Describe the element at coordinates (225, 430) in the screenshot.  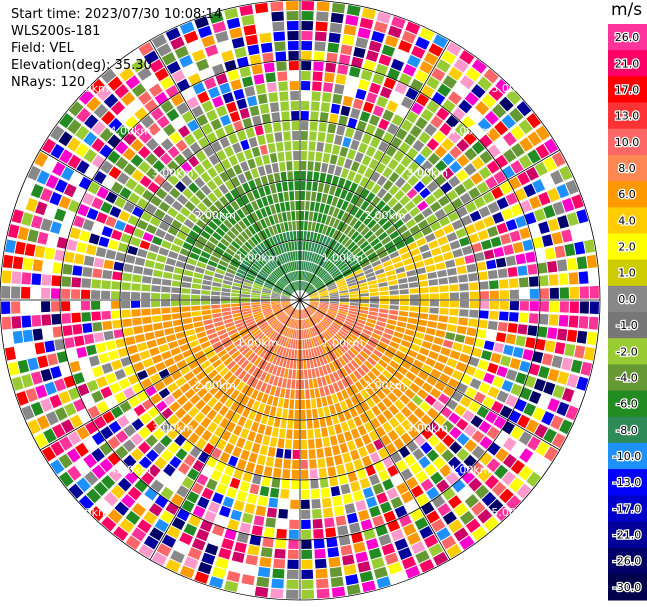
I see `azimuth-spoke` at that location.